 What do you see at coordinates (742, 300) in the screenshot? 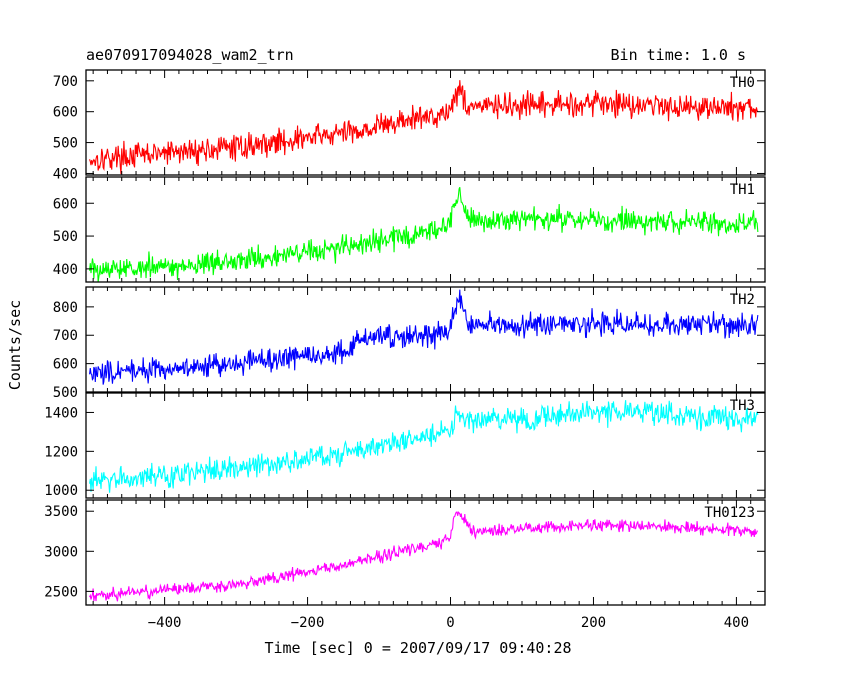
I see `channel-label: TH2` at bounding box center [742, 300].